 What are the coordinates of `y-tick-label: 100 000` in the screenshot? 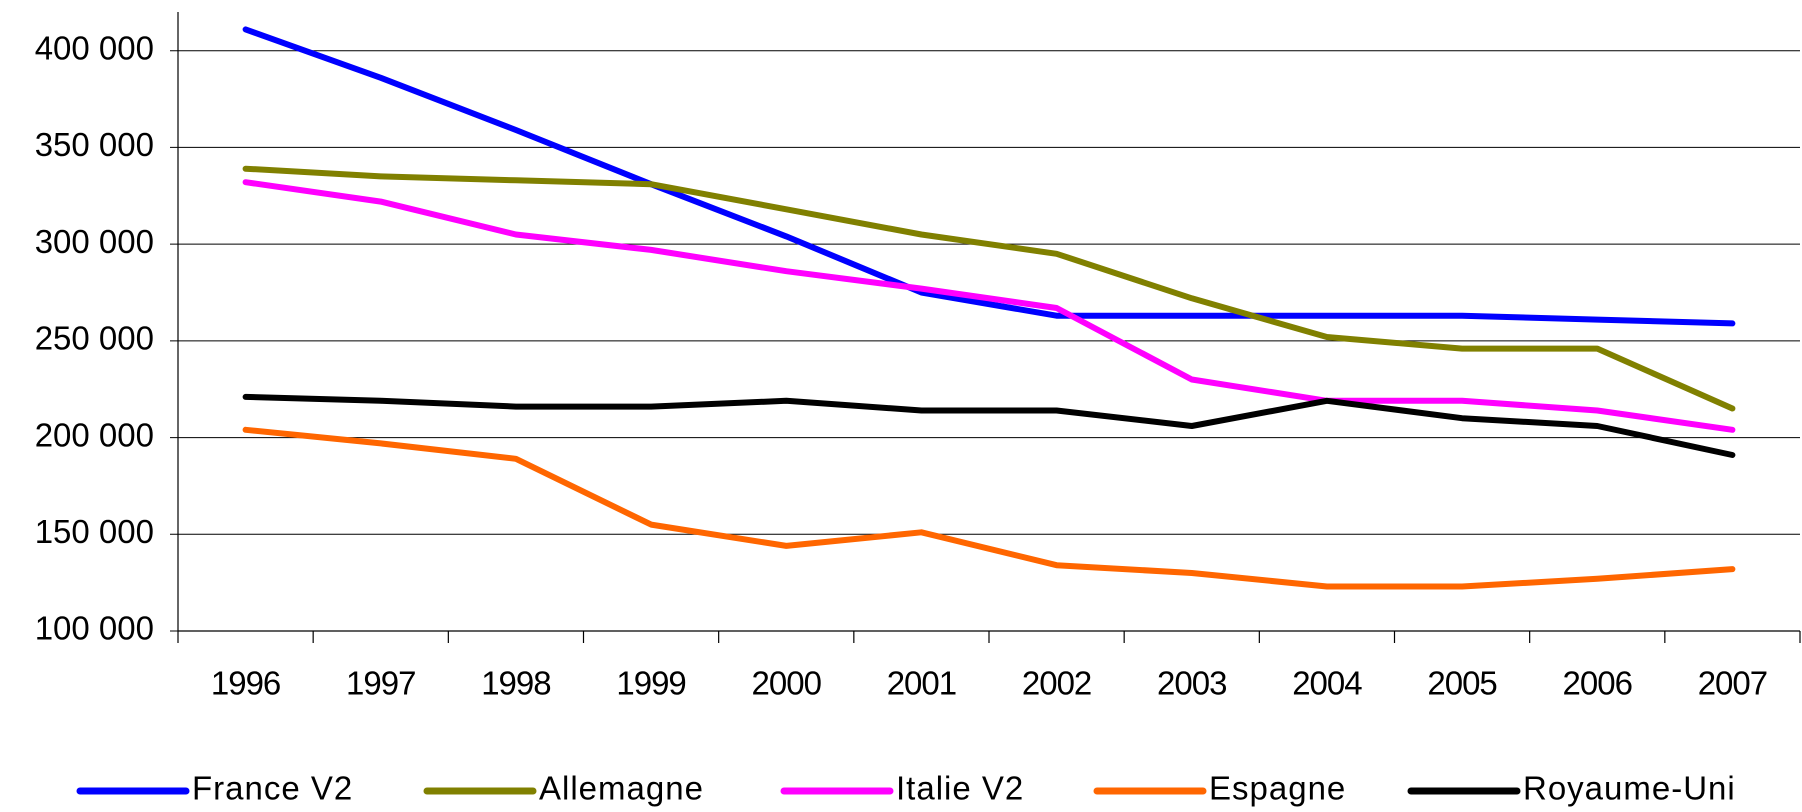 It's located at (94, 628).